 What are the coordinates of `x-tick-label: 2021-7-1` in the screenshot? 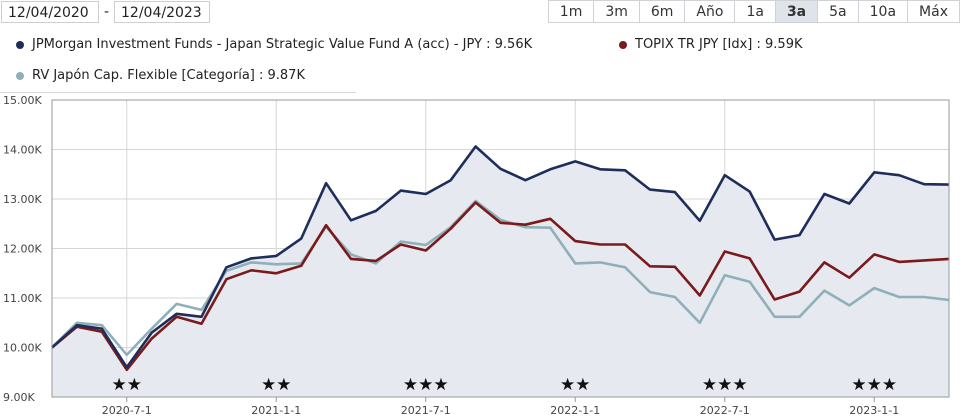 It's located at (426, 410).